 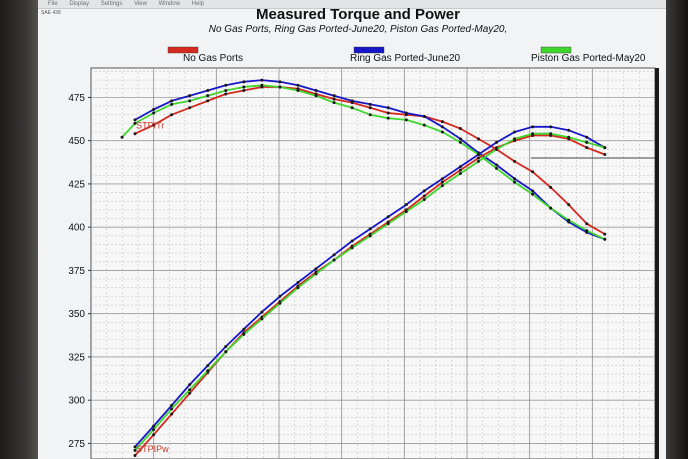 I want to click on menu-item-settings: Settings, so click(x=111, y=4).